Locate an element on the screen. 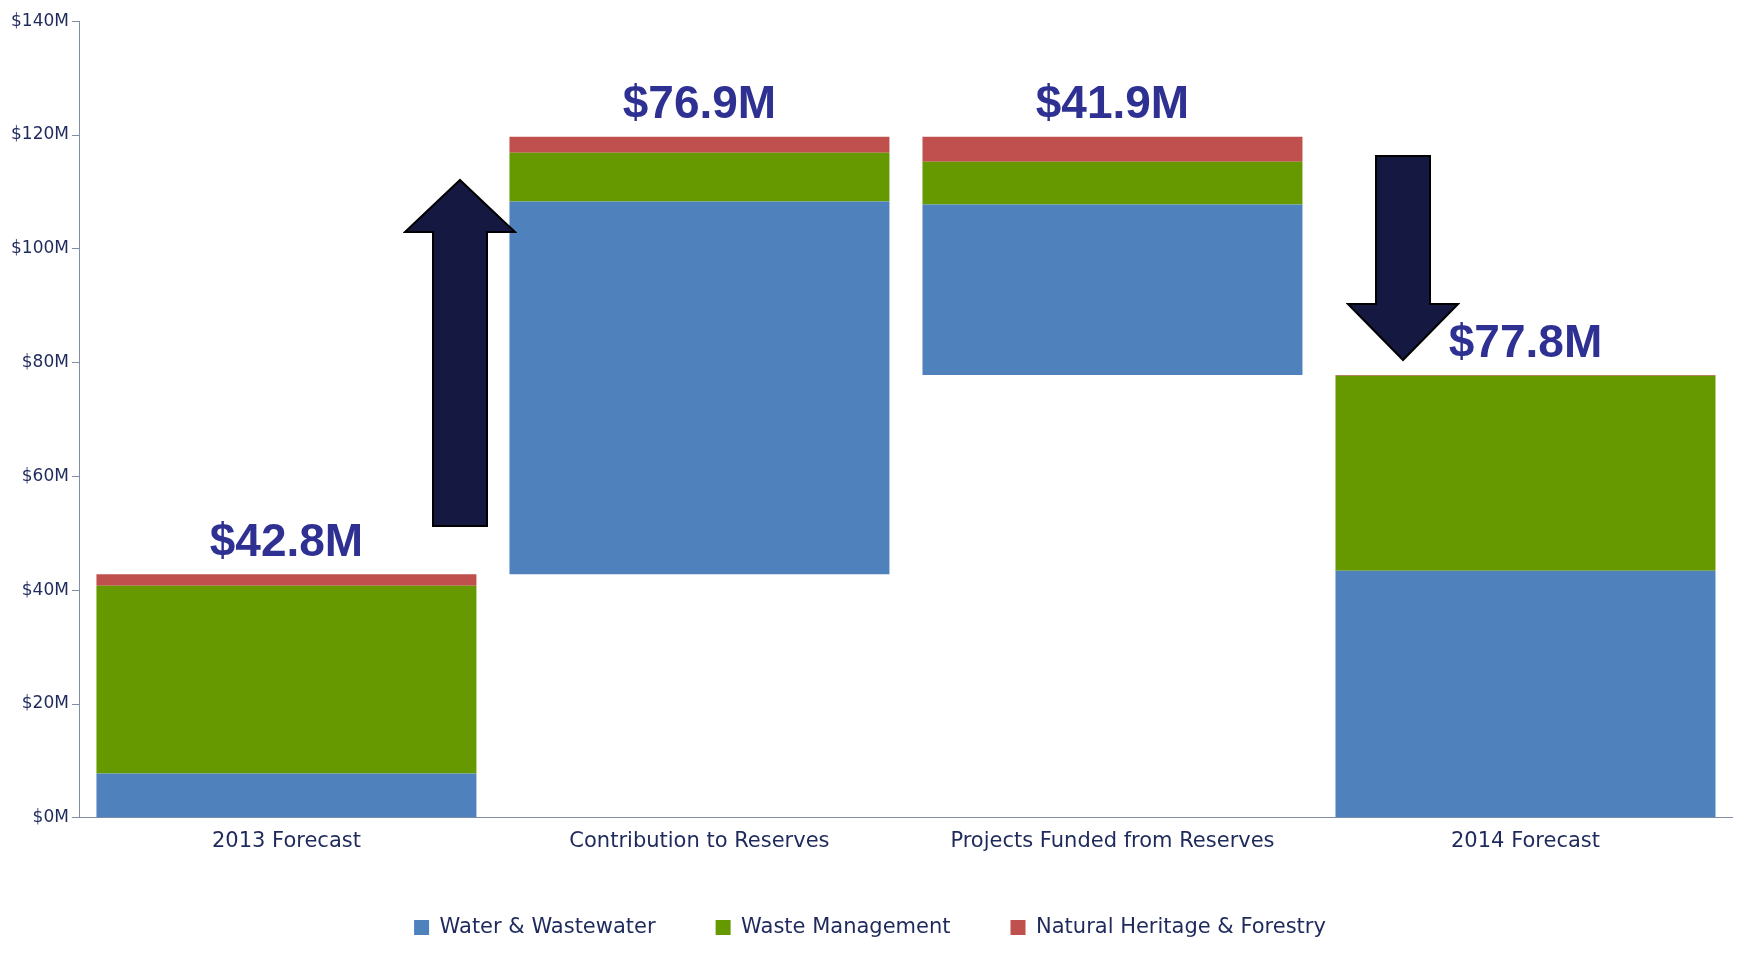  legend-label: Natural Heritage & Forestry is located at coordinates (1181, 925).